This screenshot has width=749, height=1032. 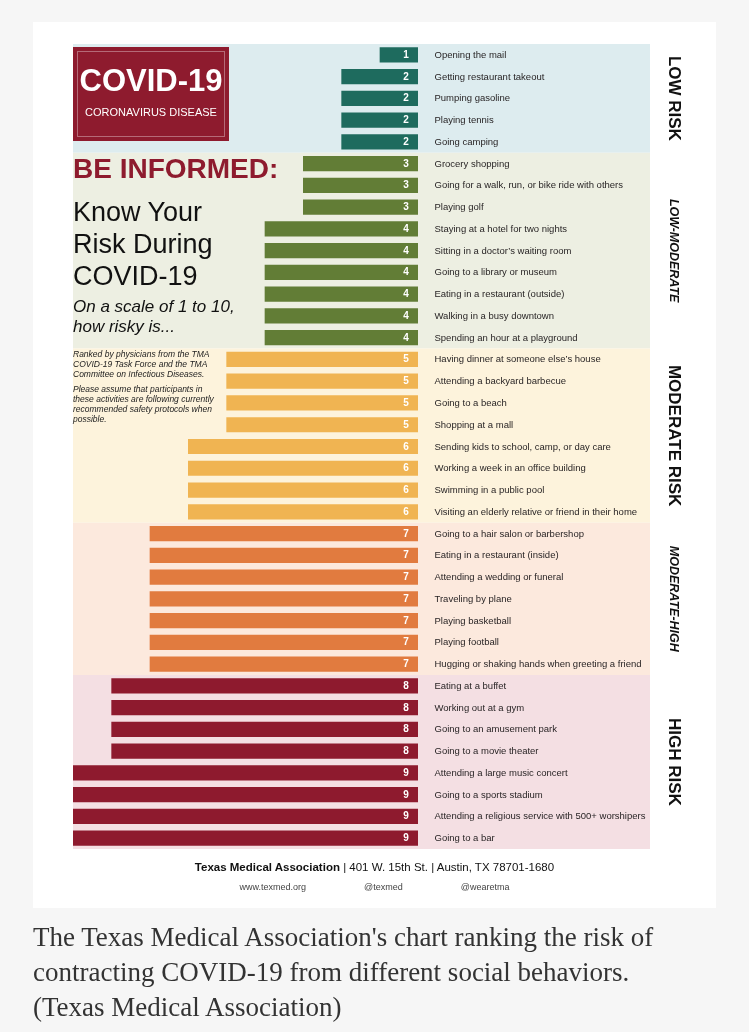 What do you see at coordinates (529, 185) in the screenshot?
I see `y-tick-label: Going for a walk, run, or bike ride with others` at bounding box center [529, 185].